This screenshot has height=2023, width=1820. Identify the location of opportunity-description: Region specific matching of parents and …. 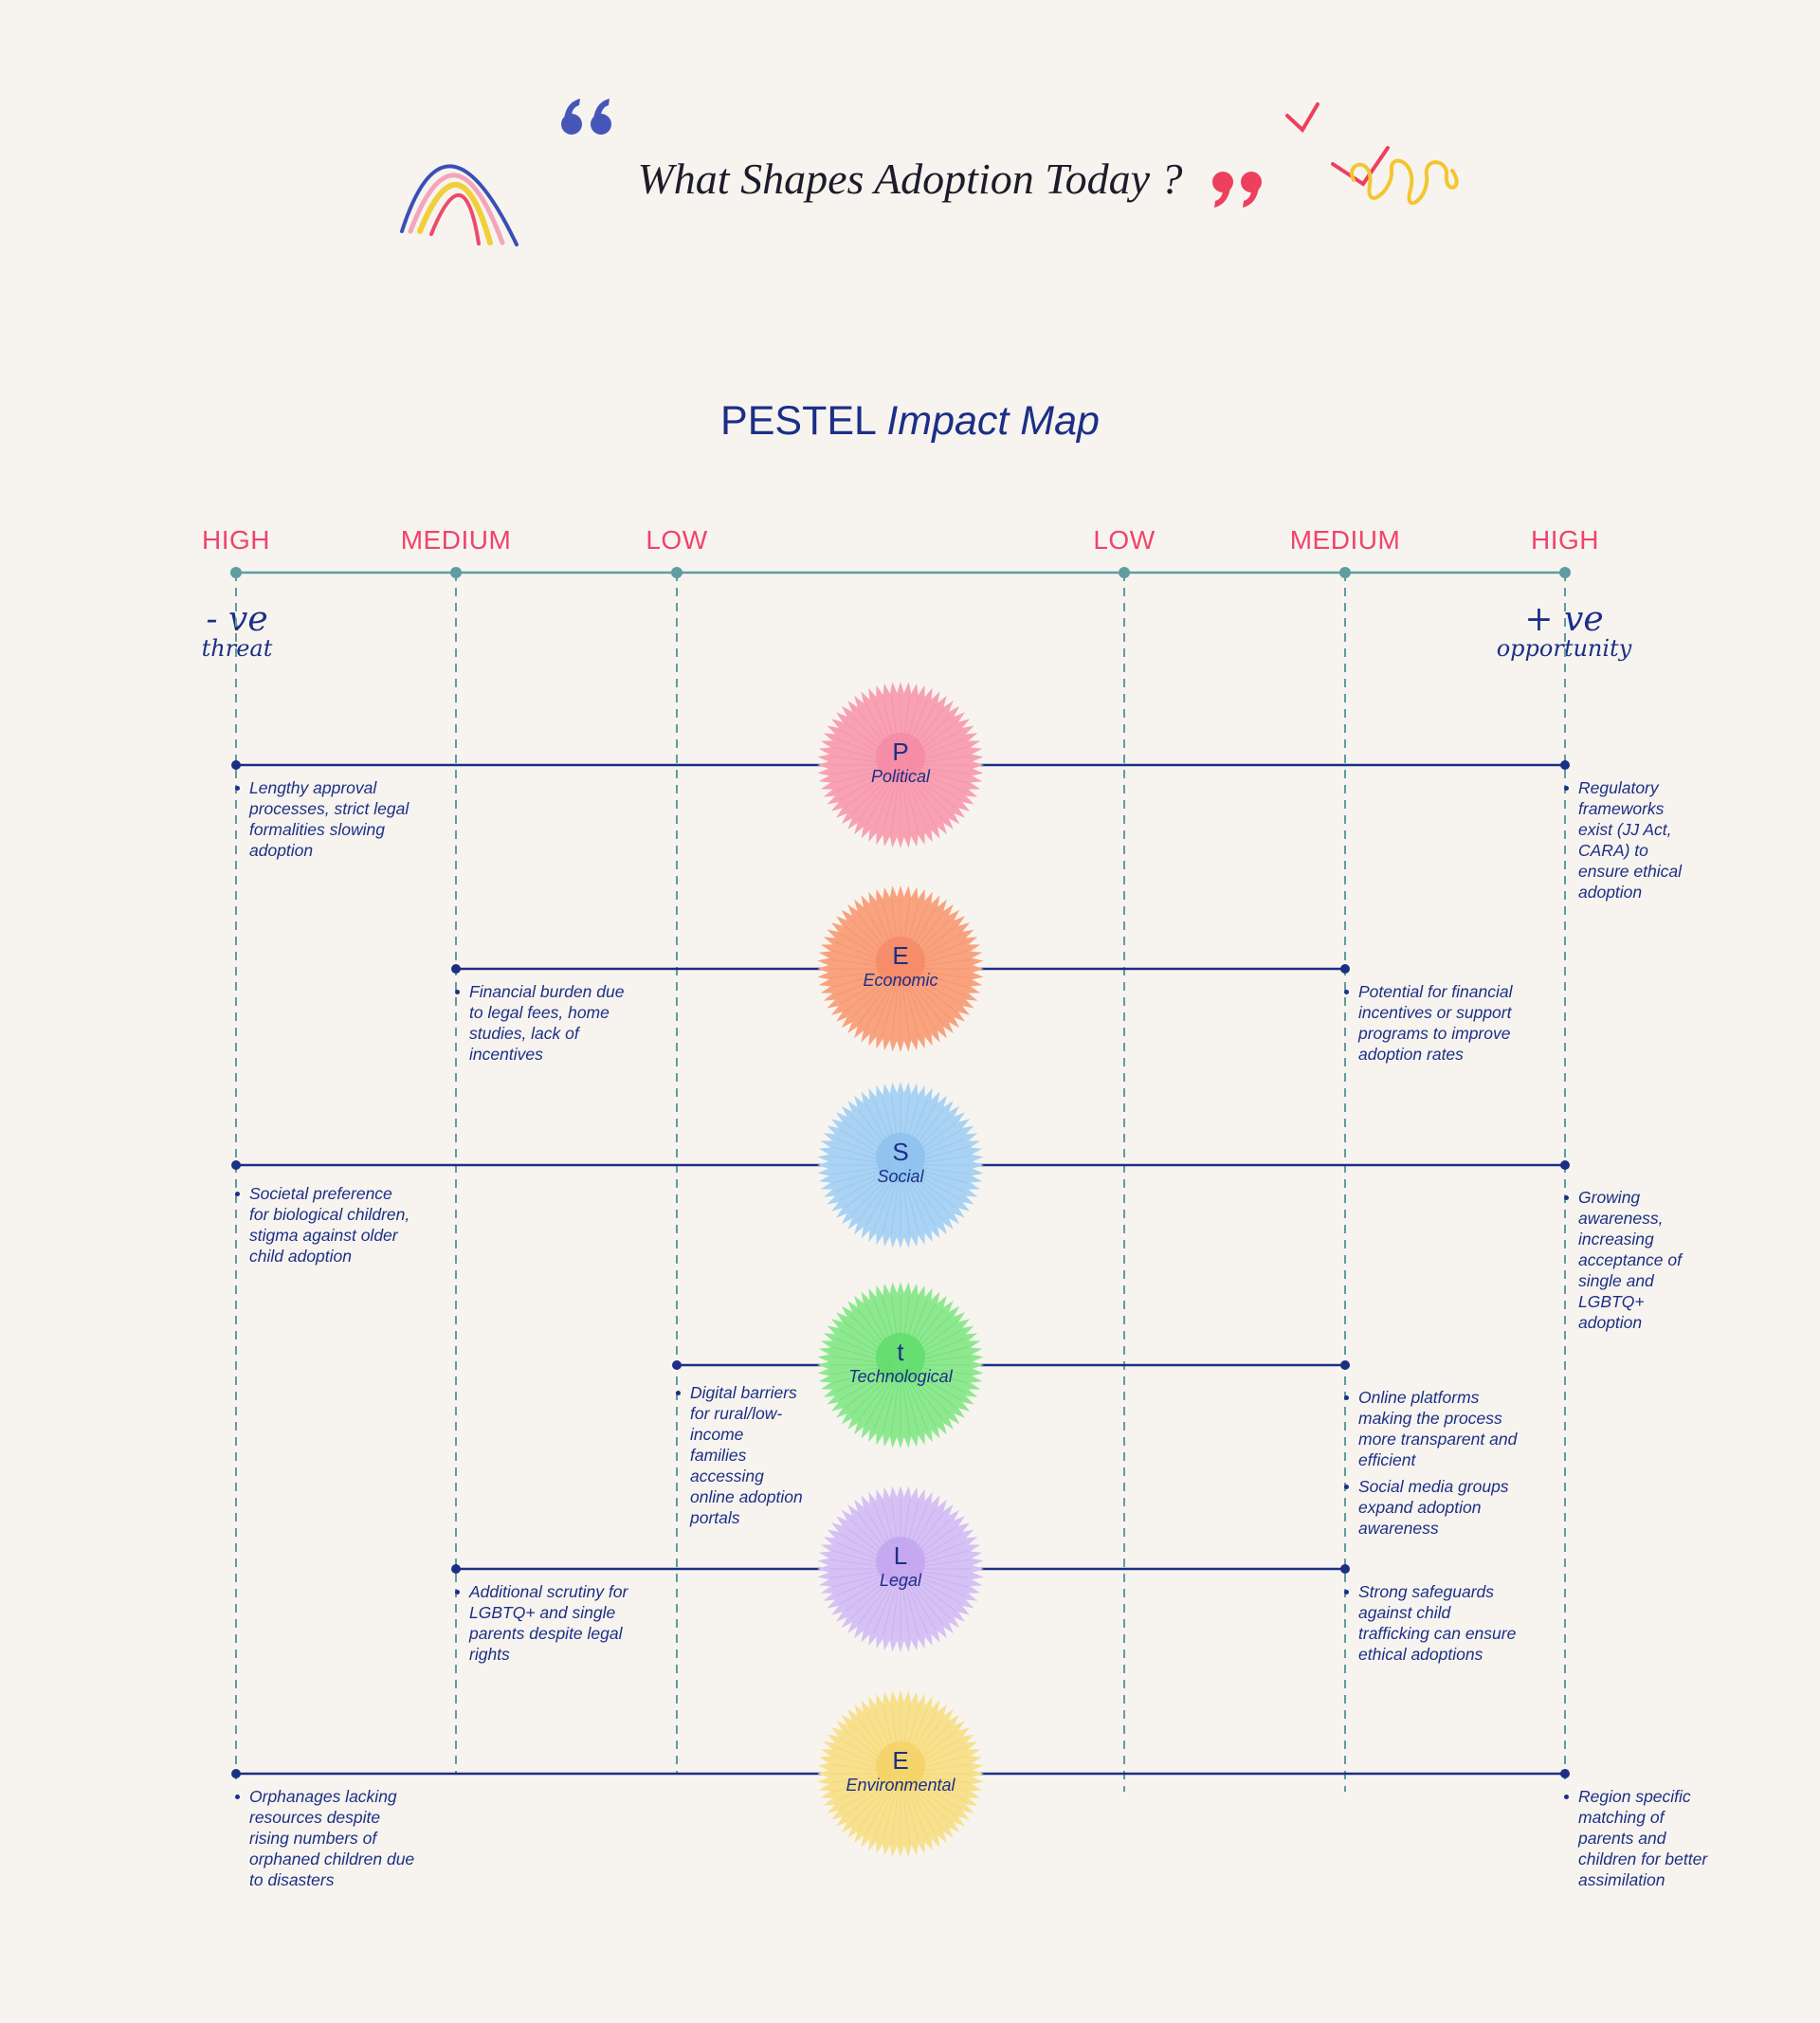
(1641, 1838).